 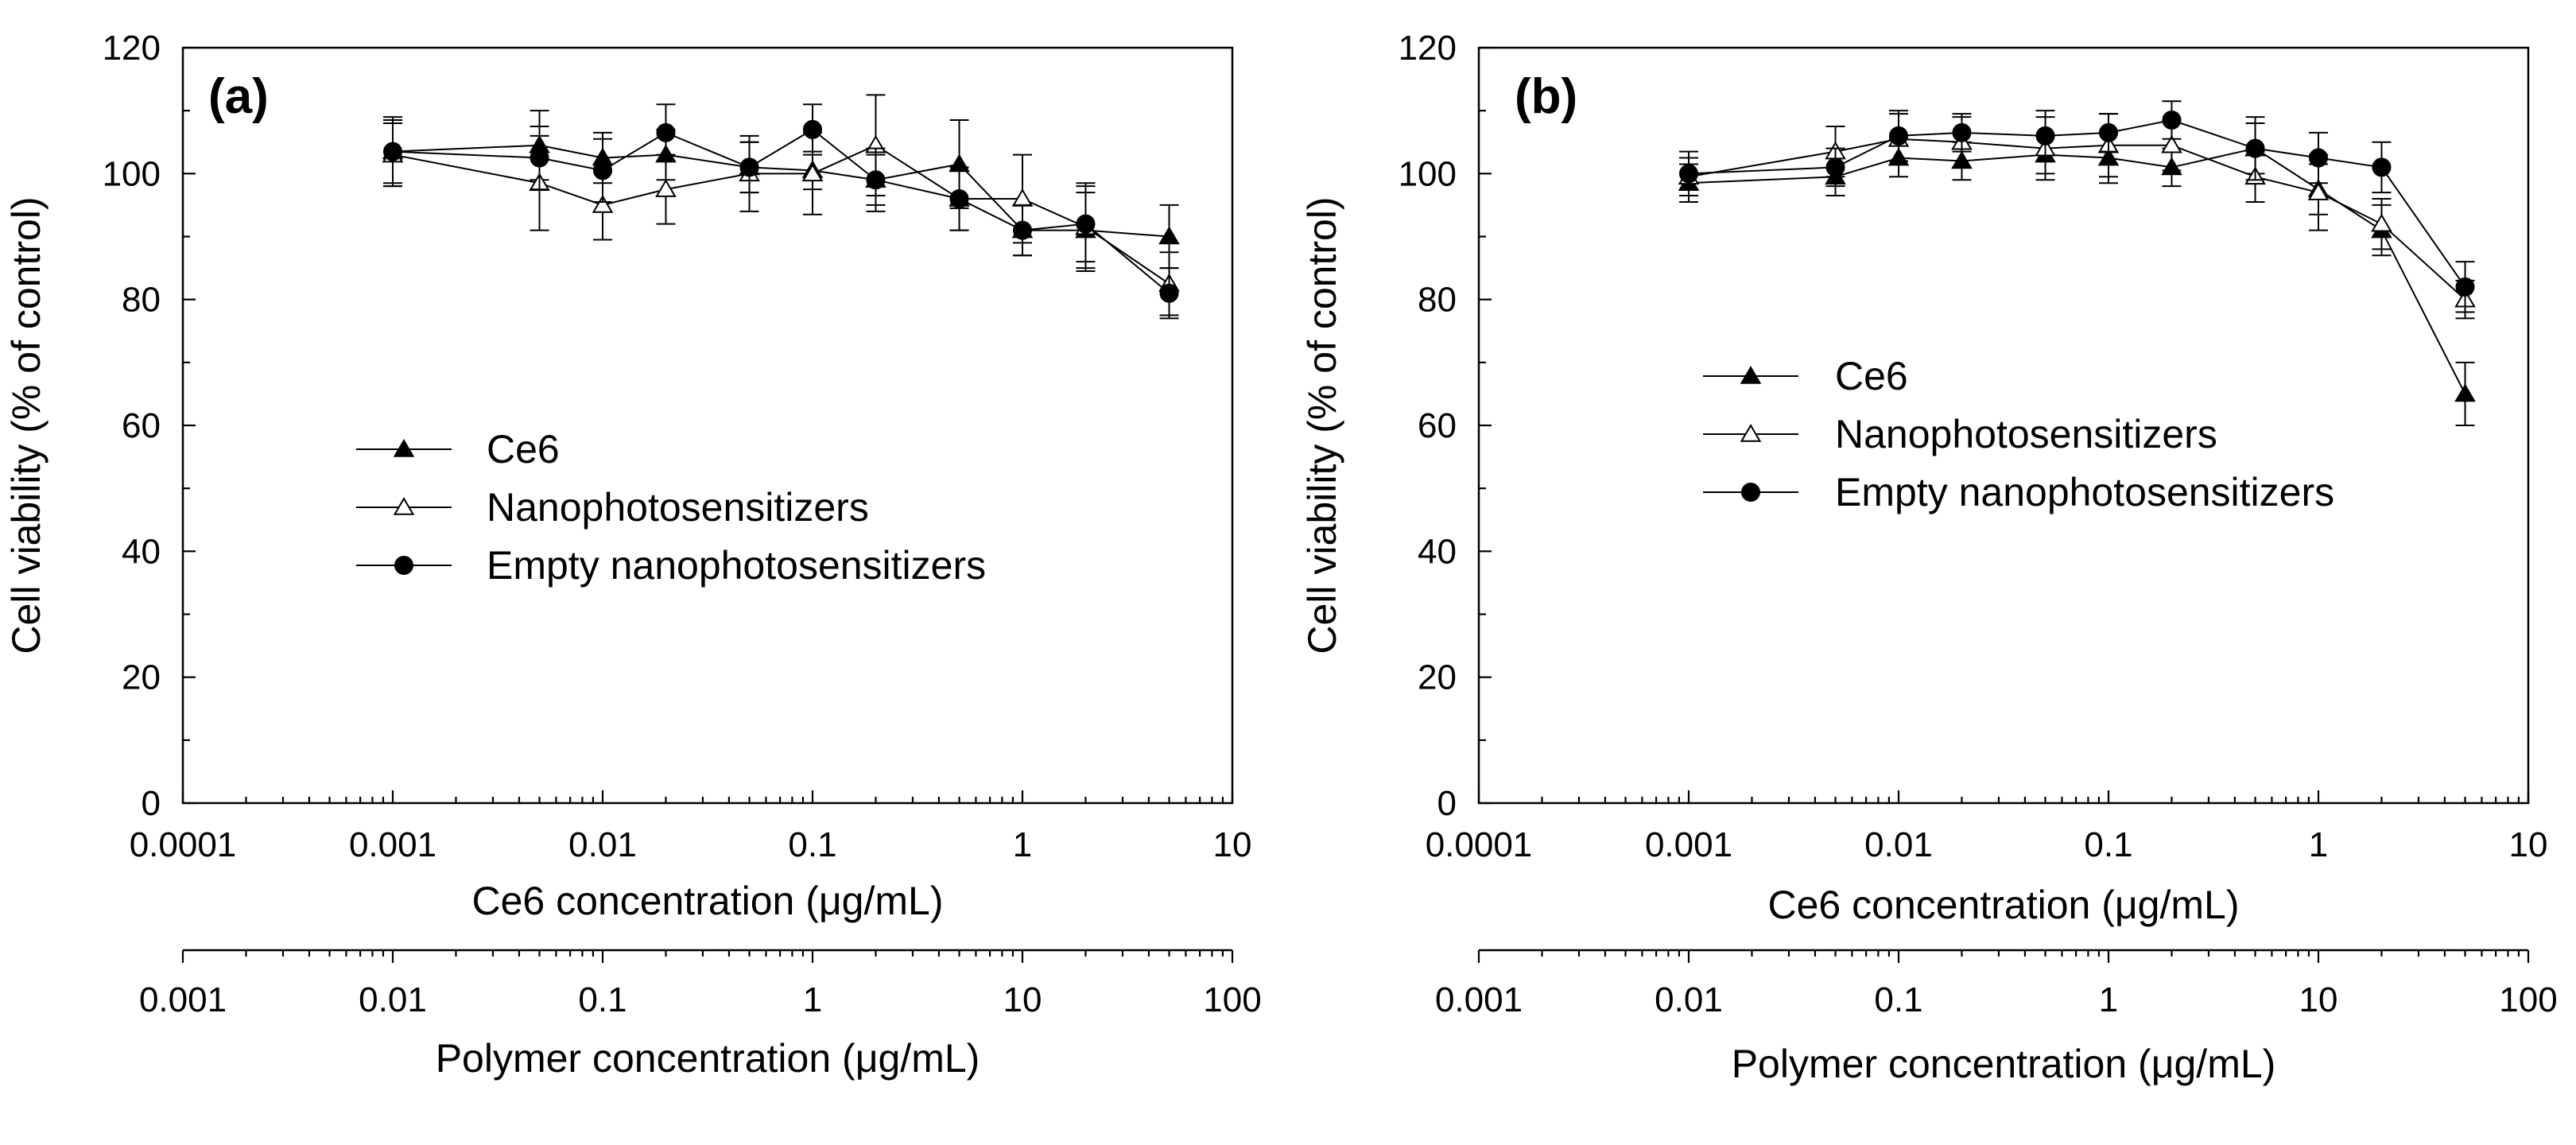 I want to click on panel-label: (a), so click(x=239, y=96).